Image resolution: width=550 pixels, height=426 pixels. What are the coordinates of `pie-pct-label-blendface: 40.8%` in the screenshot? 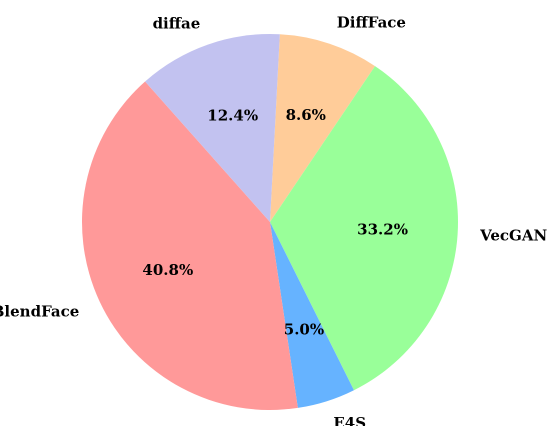 It's located at (167, 270).